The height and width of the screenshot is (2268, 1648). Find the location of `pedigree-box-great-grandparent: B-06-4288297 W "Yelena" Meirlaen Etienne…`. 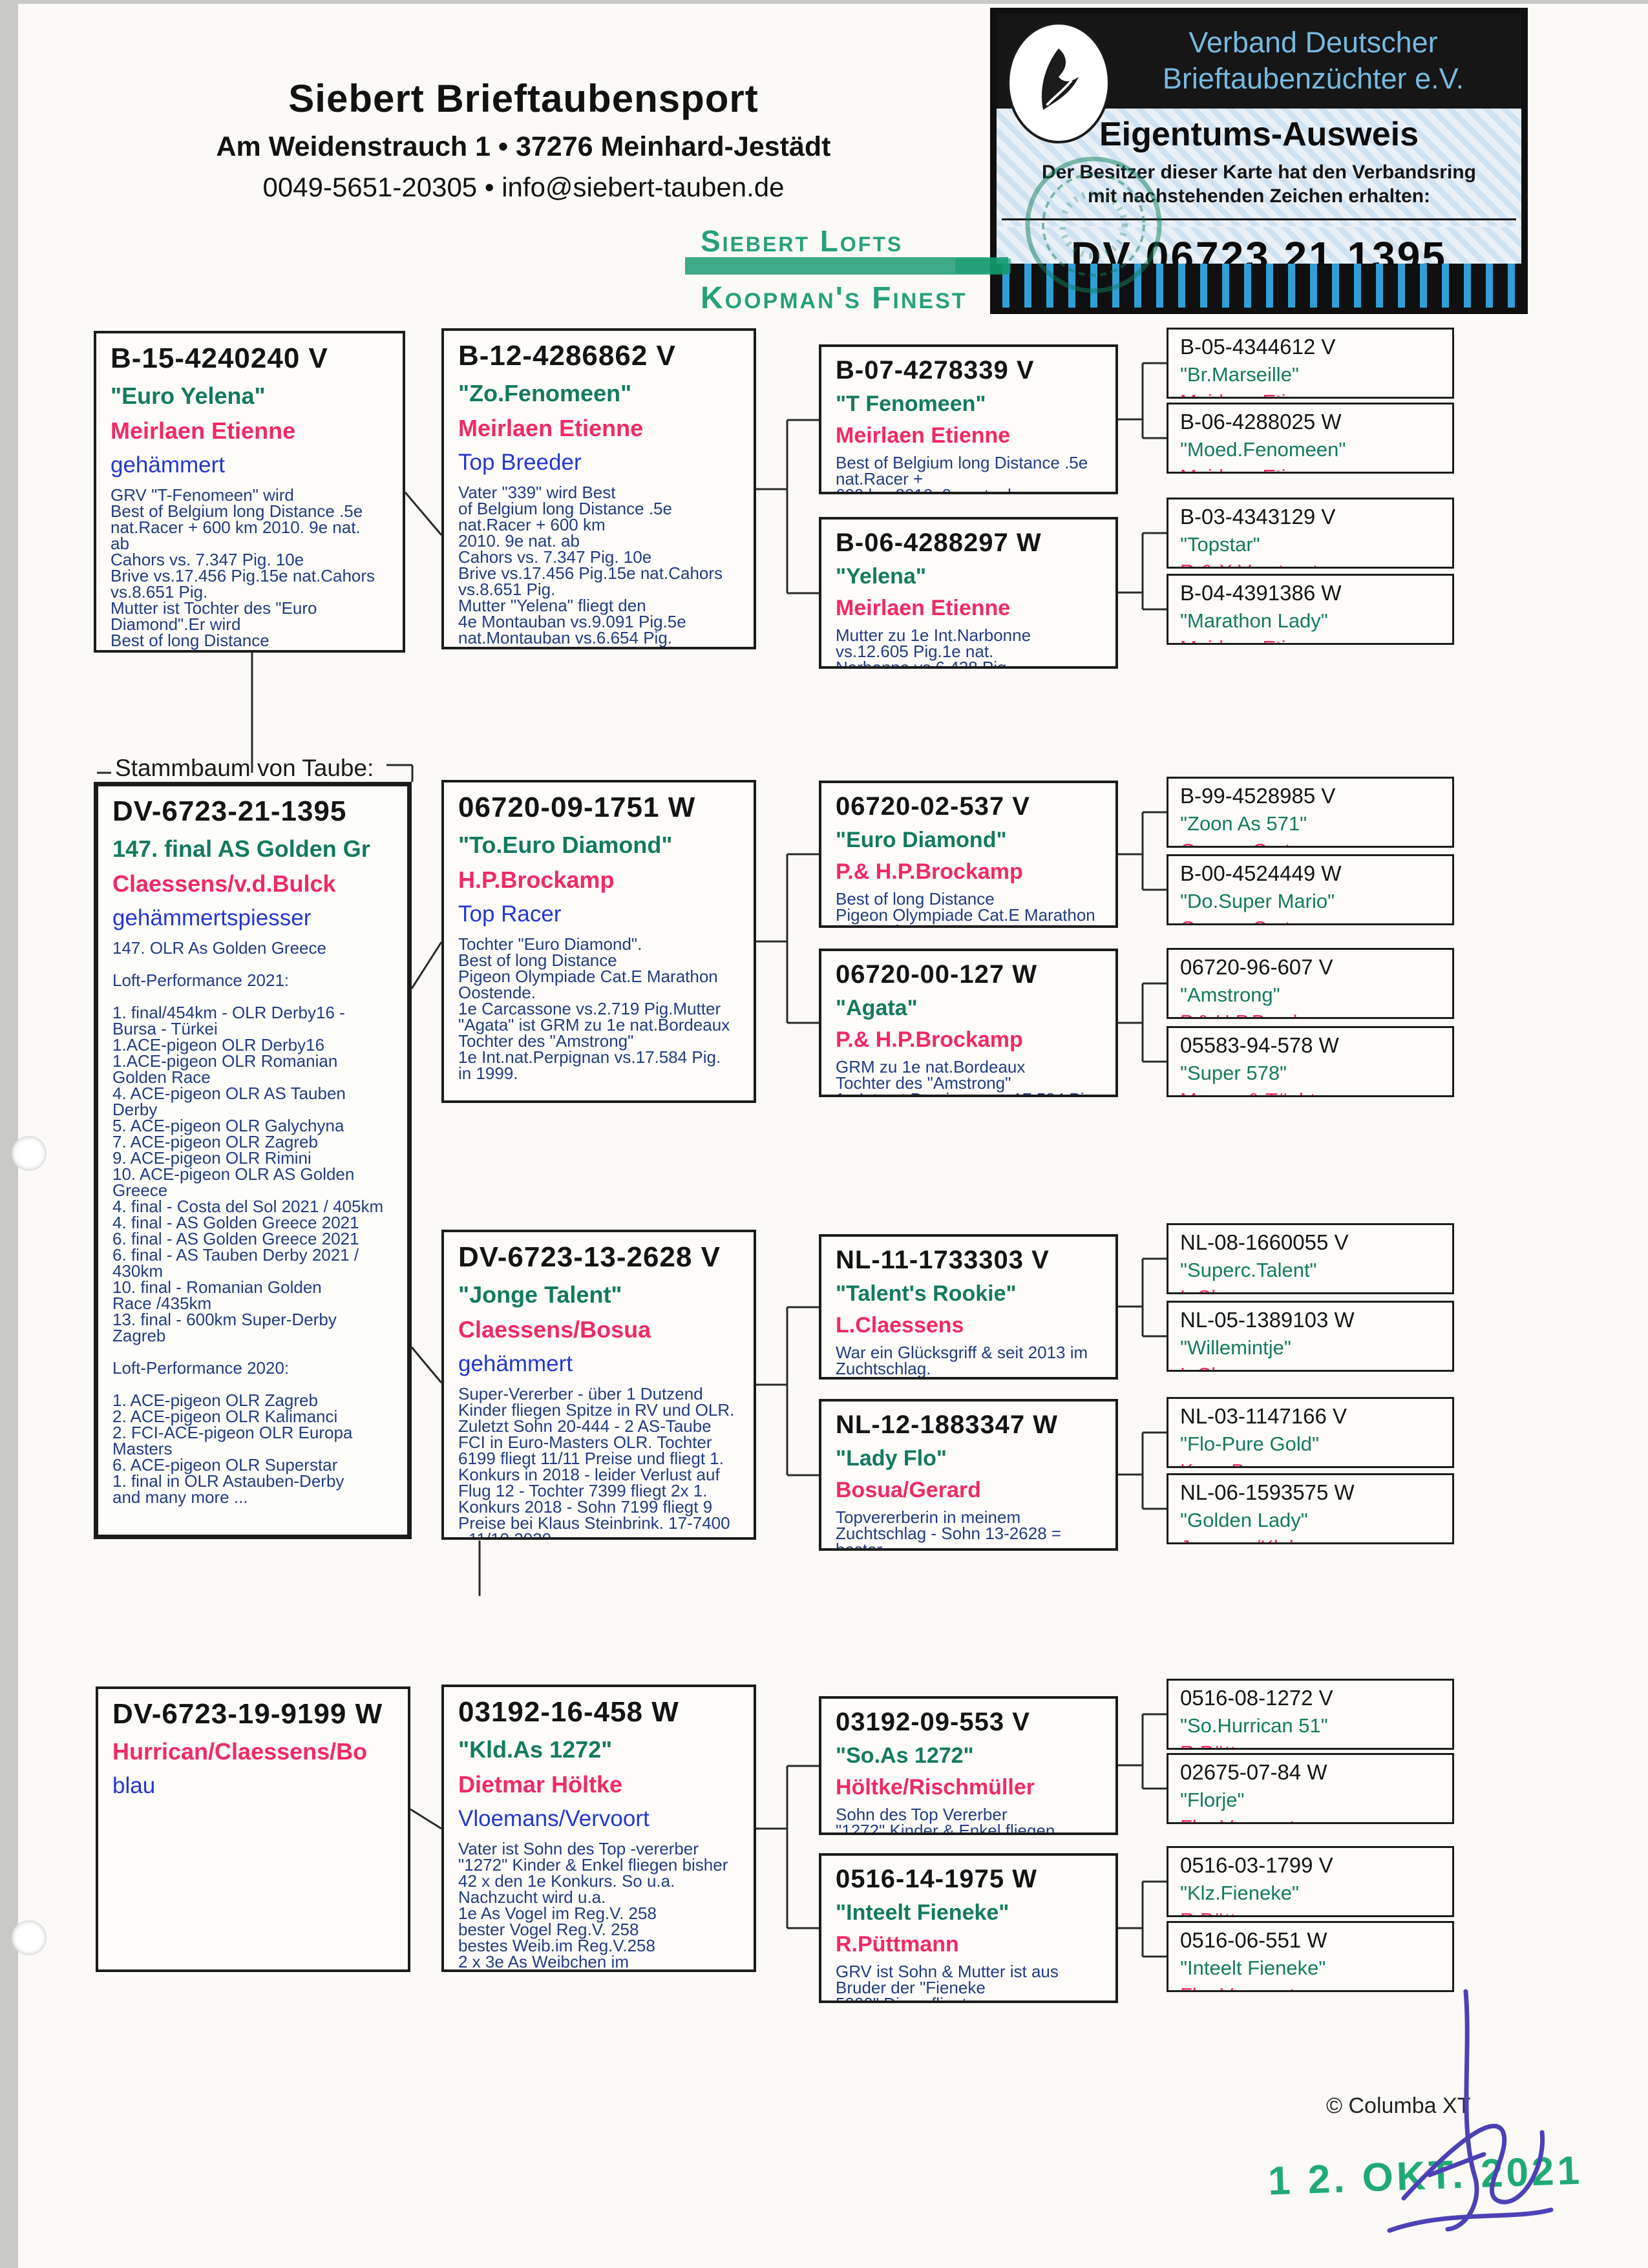

pedigree-box-great-grandparent: B-06-4288297 W "Yelena" Meirlaen Etienne… is located at coordinates (968, 593).